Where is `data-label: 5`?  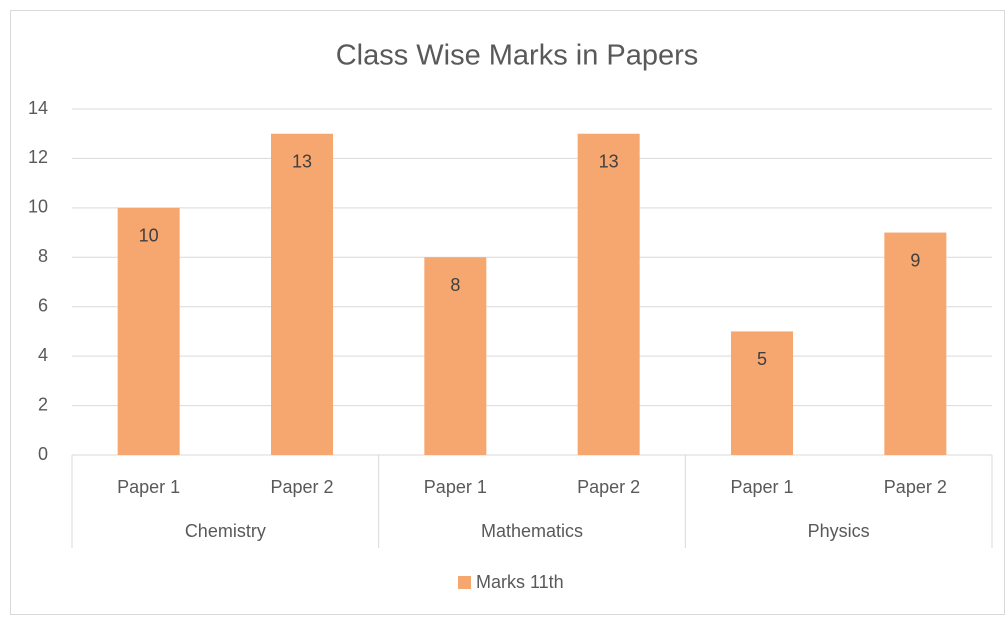 data-label: 5 is located at coordinates (762, 359).